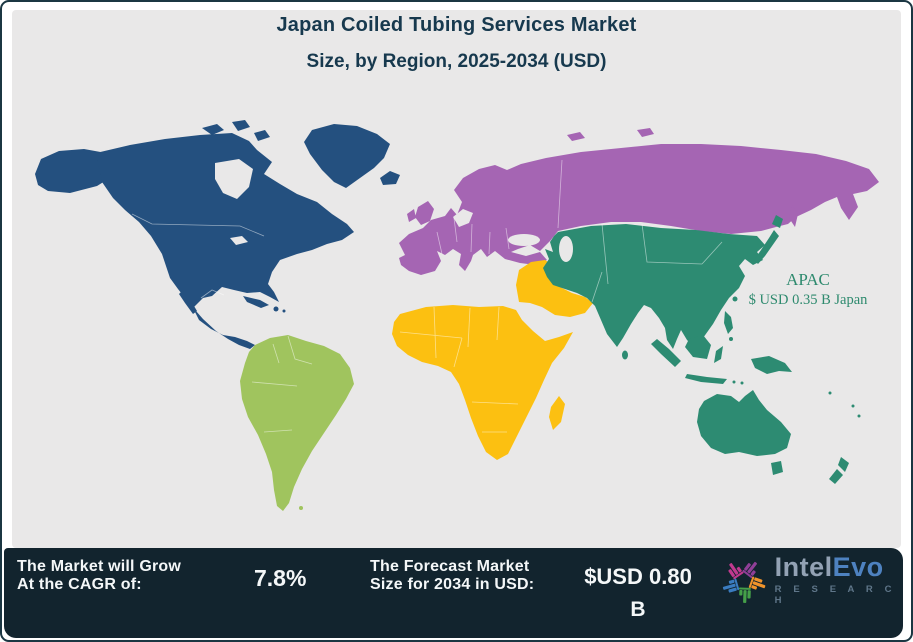 This screenshot has width=913, height=642. I want to click on logo-name-evo: Evo, so click(858, 567).